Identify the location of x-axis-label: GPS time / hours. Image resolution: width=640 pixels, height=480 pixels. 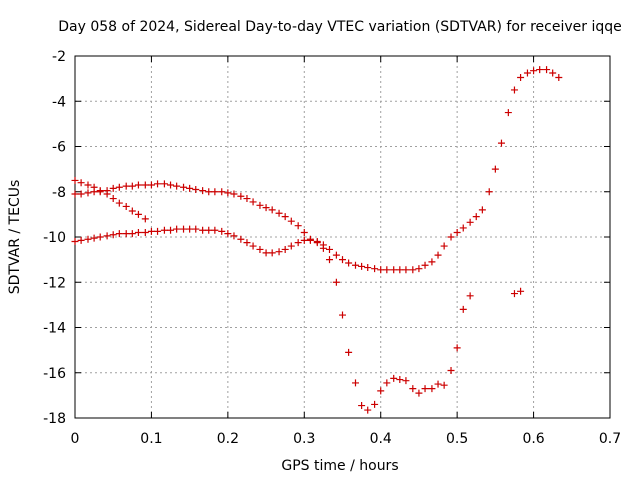
(339, 466).